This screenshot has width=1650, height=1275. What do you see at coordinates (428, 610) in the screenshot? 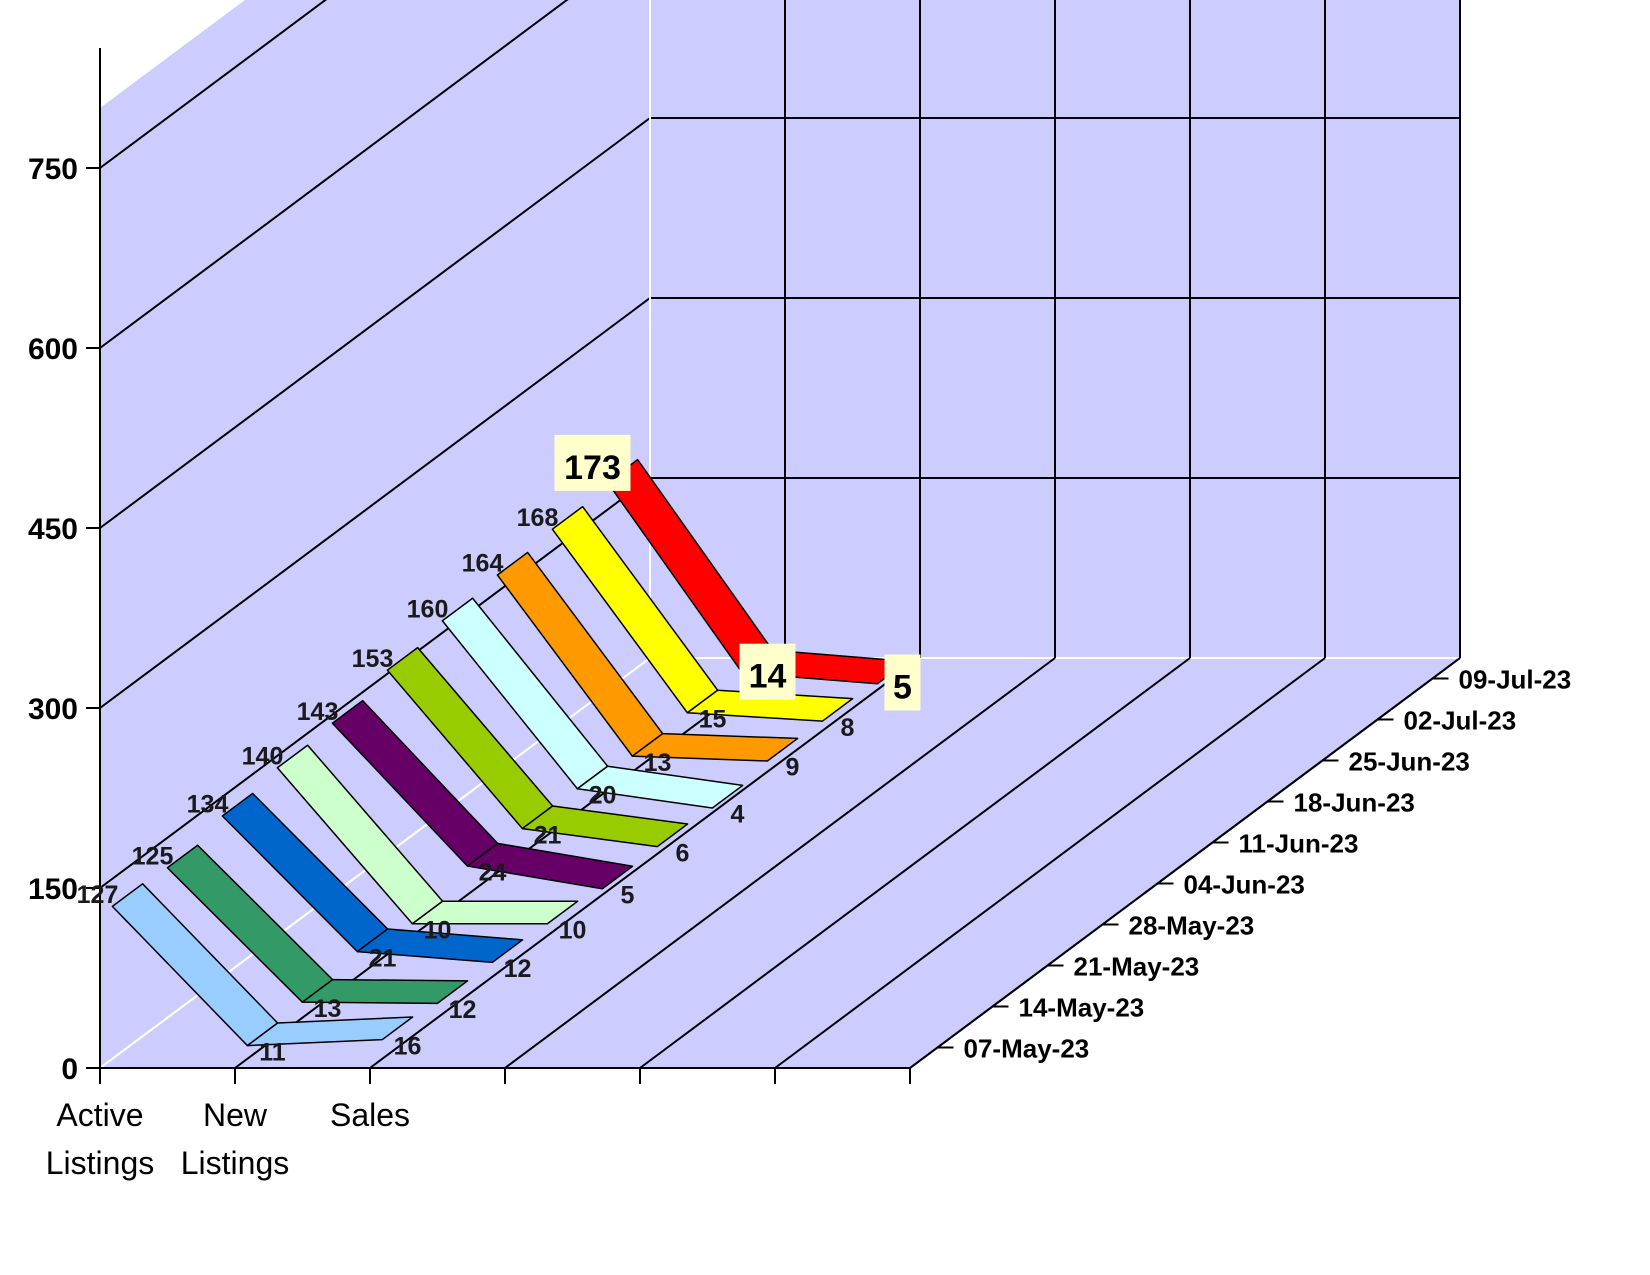
I see `data-label: 160` at bounding box center [428, 610].